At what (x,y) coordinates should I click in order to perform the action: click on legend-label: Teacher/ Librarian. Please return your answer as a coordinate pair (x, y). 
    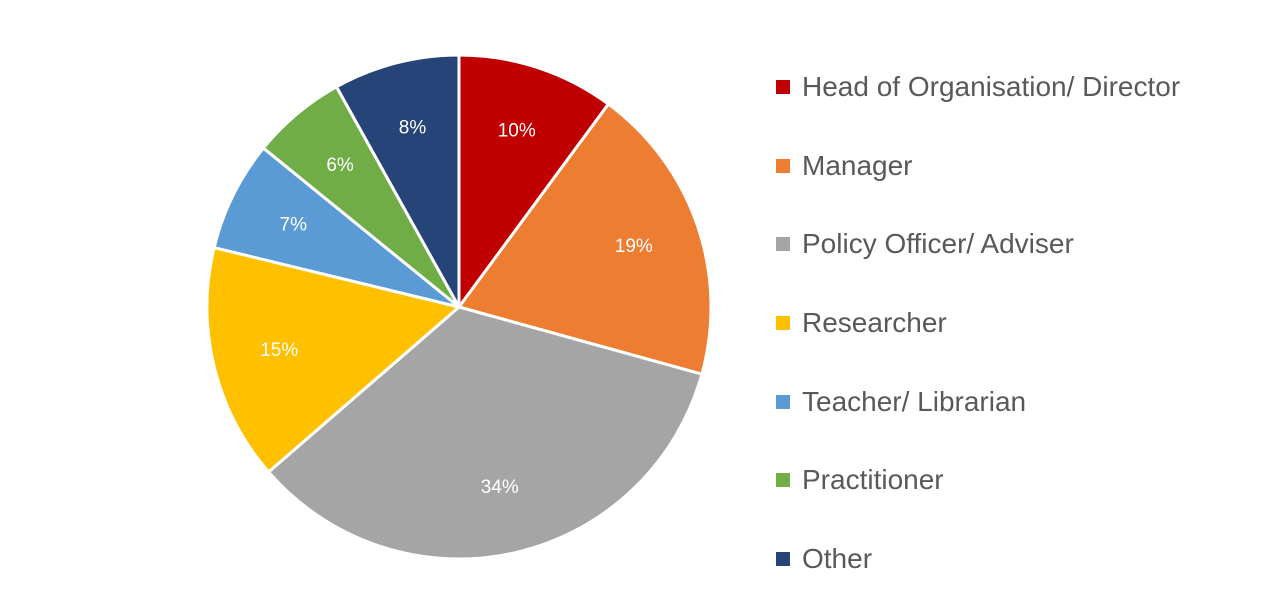
    Looking at the image, I should click on (914, 401).